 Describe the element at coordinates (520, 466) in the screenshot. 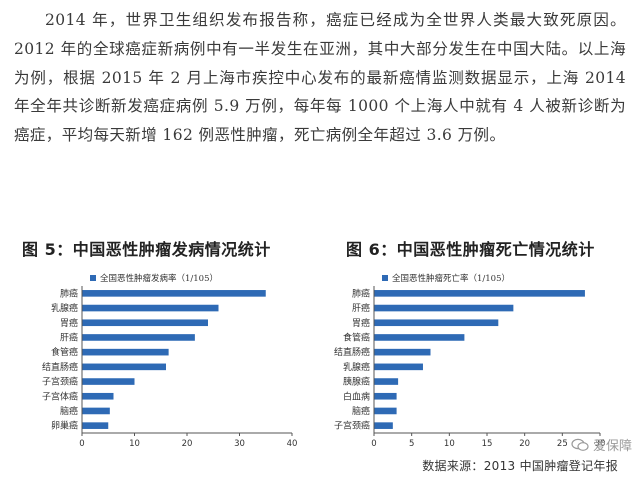

I see `data-source: 数据来源：2013 中国肿瘤登记年报` at that location.